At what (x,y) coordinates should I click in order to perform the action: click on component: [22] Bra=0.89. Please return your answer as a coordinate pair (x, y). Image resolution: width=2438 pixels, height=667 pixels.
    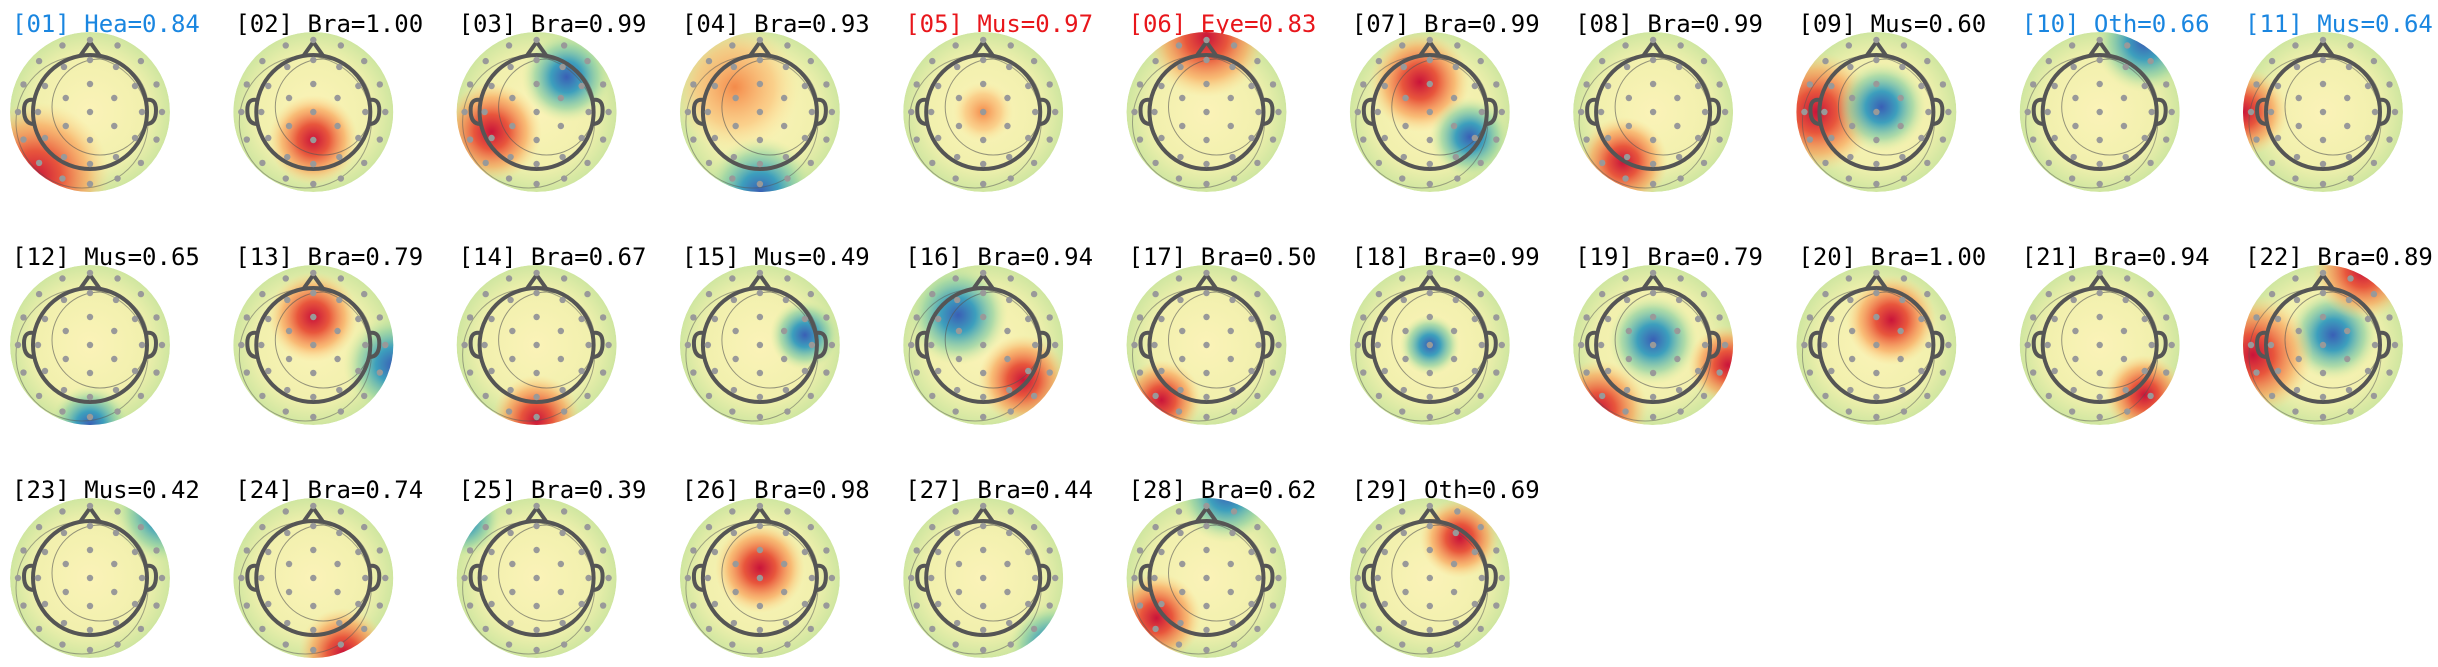
    Looking at the image, I should click on (2338, 334).